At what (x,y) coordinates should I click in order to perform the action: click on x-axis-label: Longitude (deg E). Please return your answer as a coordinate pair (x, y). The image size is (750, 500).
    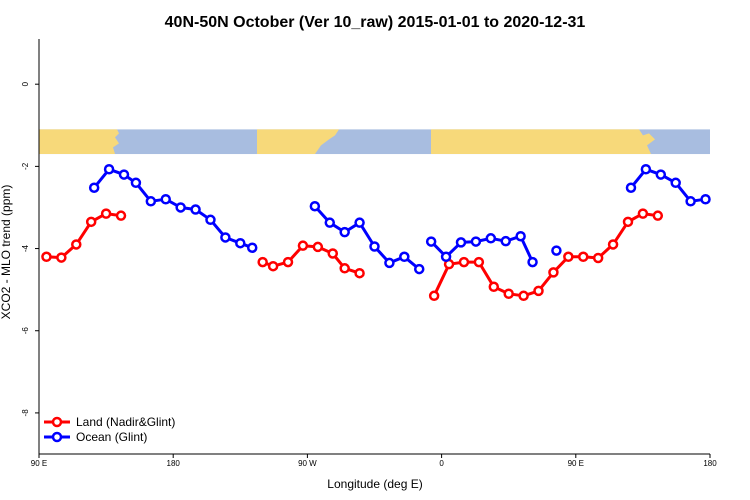
    Looking at the image, I should click on (374, 484).